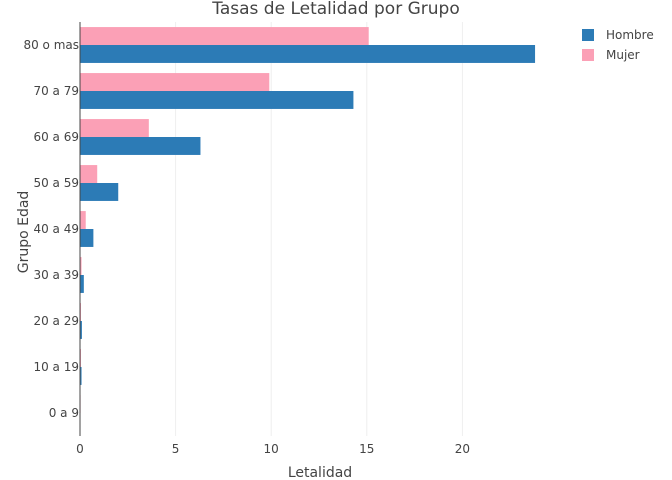 The height and width of the screenshot is (480, 672). What do you see at coordinates (64, 413) in the screenshot?
I see `y-tick-label: 0 a 9` at bounding box center [64, 413].